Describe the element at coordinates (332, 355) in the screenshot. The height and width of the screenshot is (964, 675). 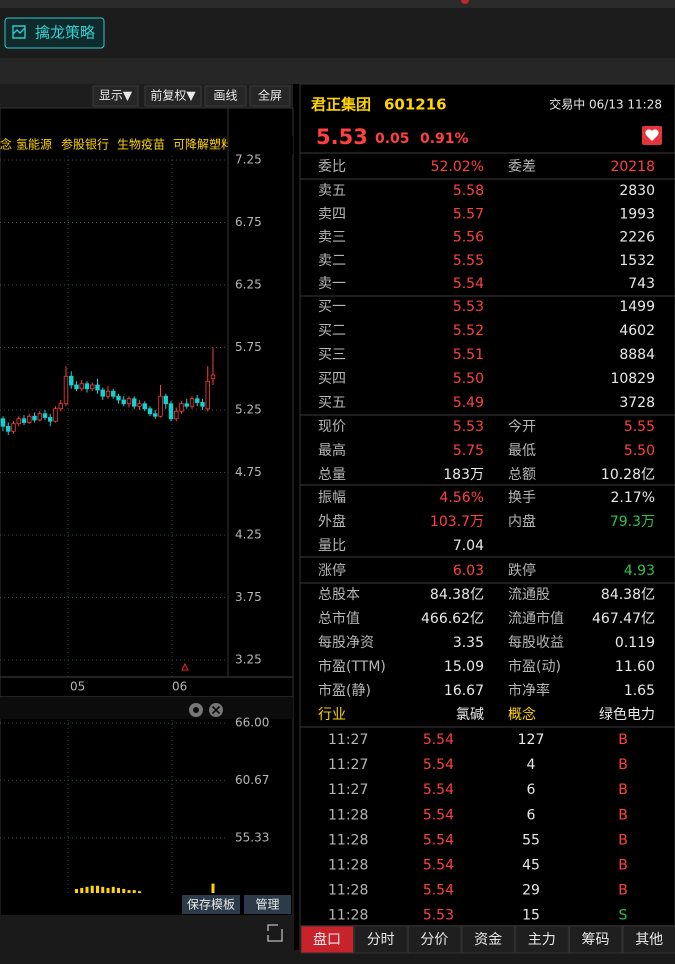
I see `bid-label: 买三` at that location.